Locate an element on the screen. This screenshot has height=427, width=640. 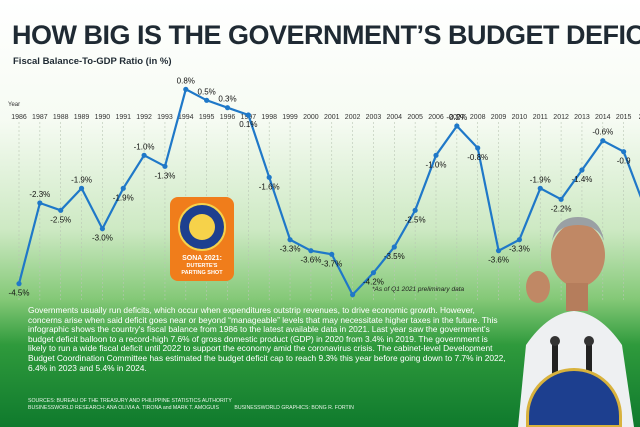
x-tick-label: 1987 is located at coordinates (40, 117).